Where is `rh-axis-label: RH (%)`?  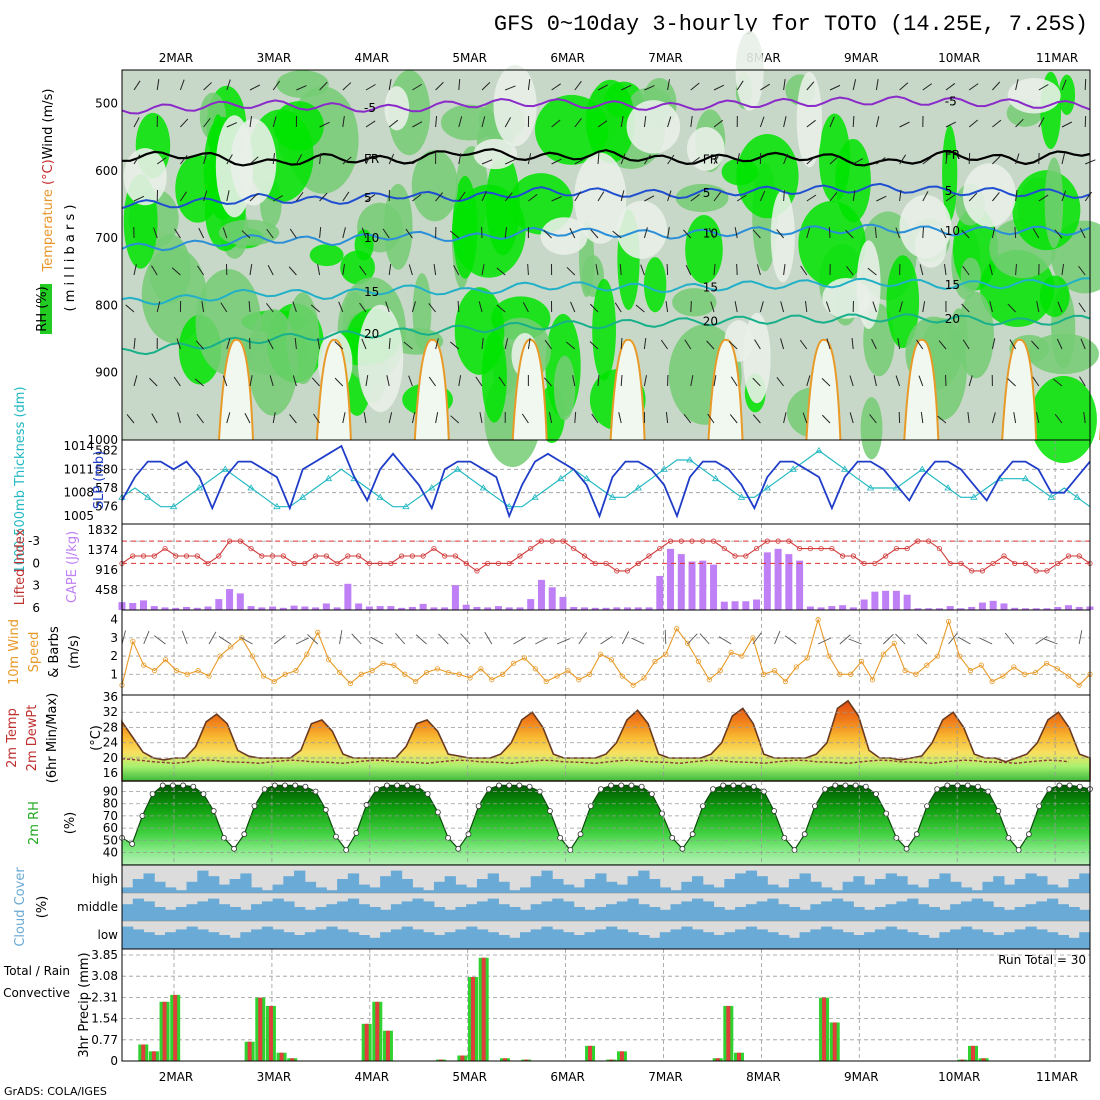 rh-axis-label: RH (%) is located at coordinates (42, 308).